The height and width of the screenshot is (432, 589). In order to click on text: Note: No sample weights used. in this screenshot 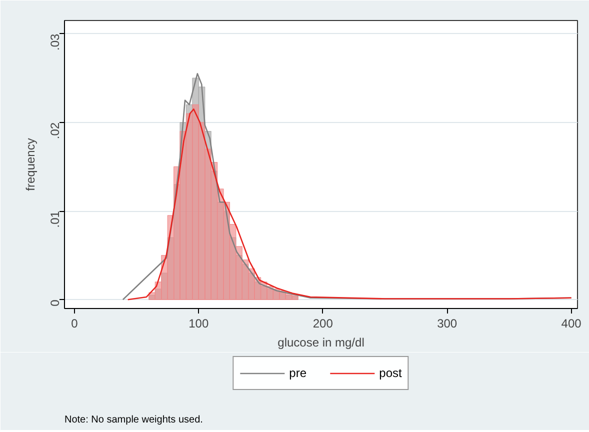, I will do `click(133, 420)`.